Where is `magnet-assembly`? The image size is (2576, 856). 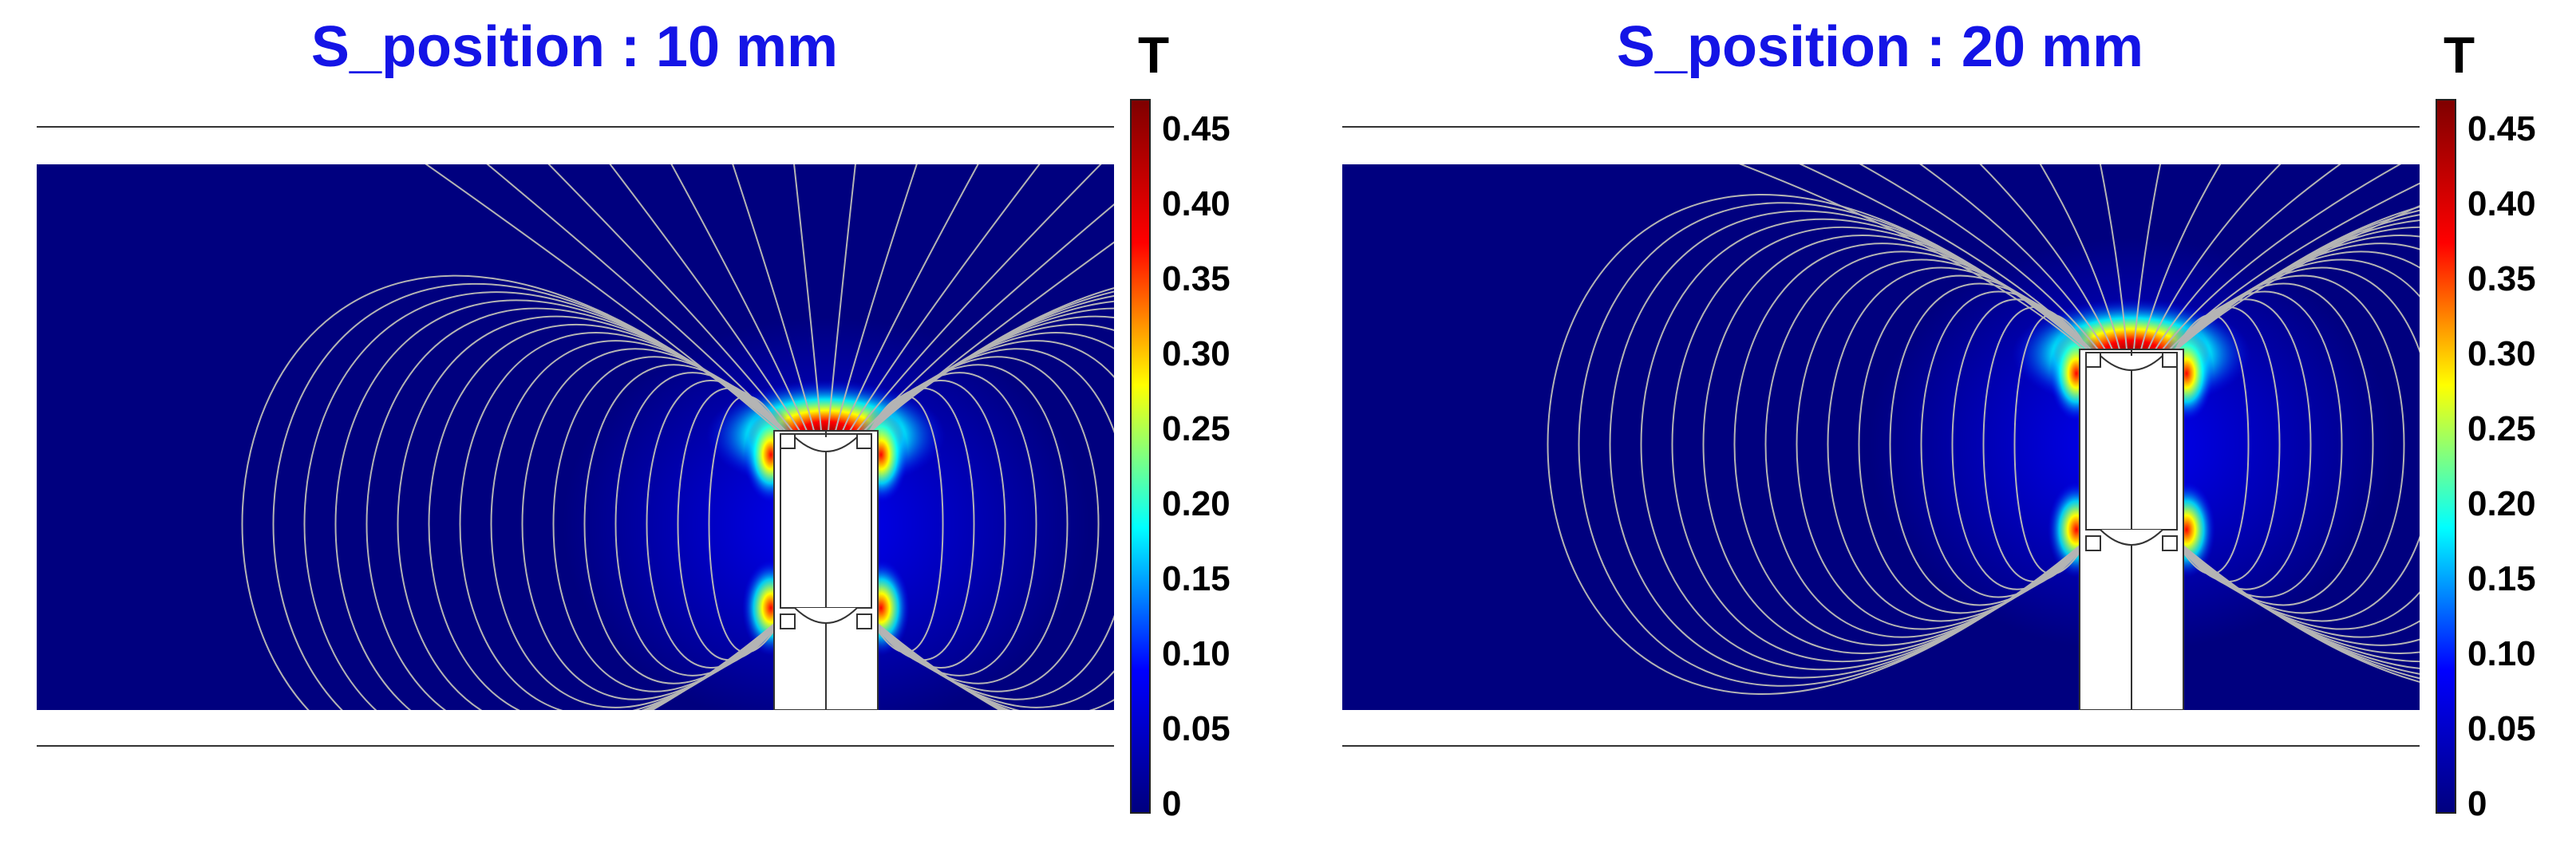
magnet-assembly is located at coordinates (826, 570).